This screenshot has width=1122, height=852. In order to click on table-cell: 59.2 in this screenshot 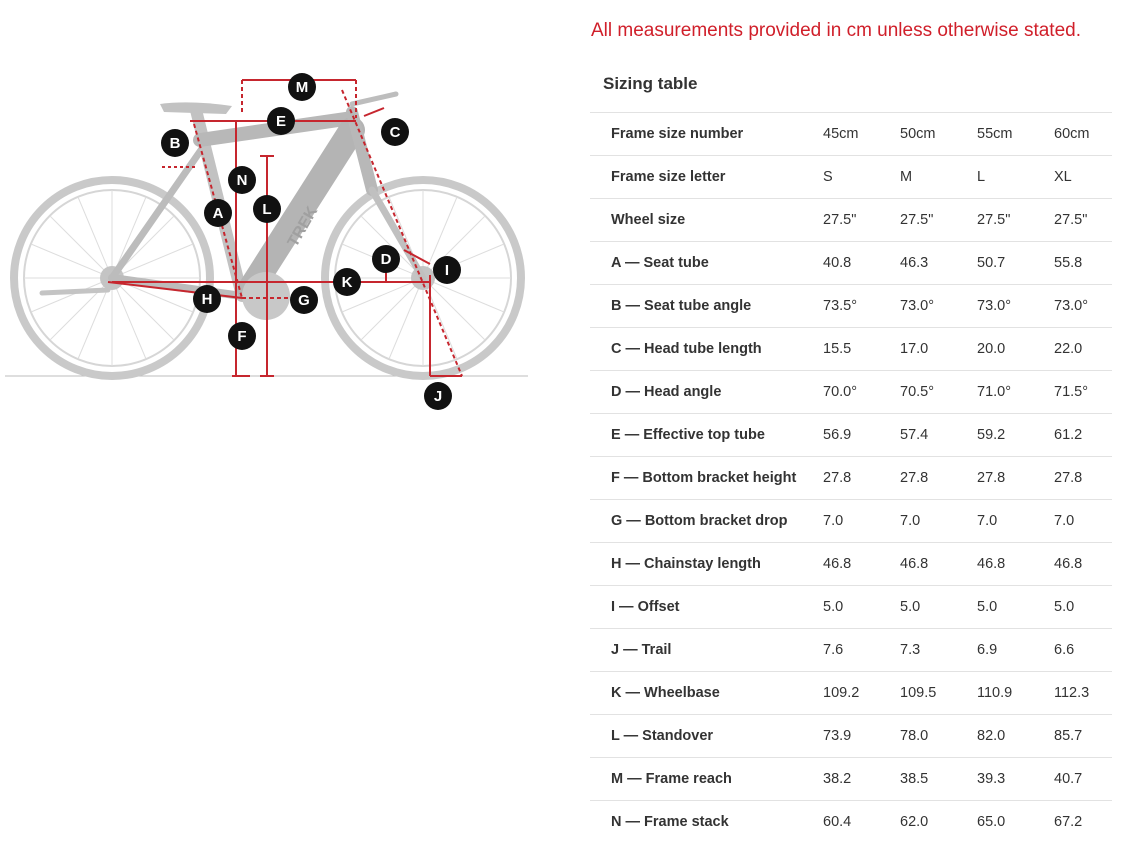, I will do `click(991, 435)`.